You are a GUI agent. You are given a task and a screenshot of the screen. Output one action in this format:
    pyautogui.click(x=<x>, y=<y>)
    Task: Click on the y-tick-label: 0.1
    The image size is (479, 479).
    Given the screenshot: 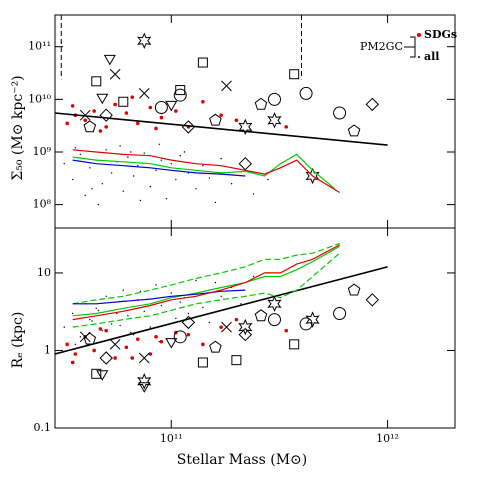 What is the action you would take?
    pyautogui.click(x=43, y=427)
    